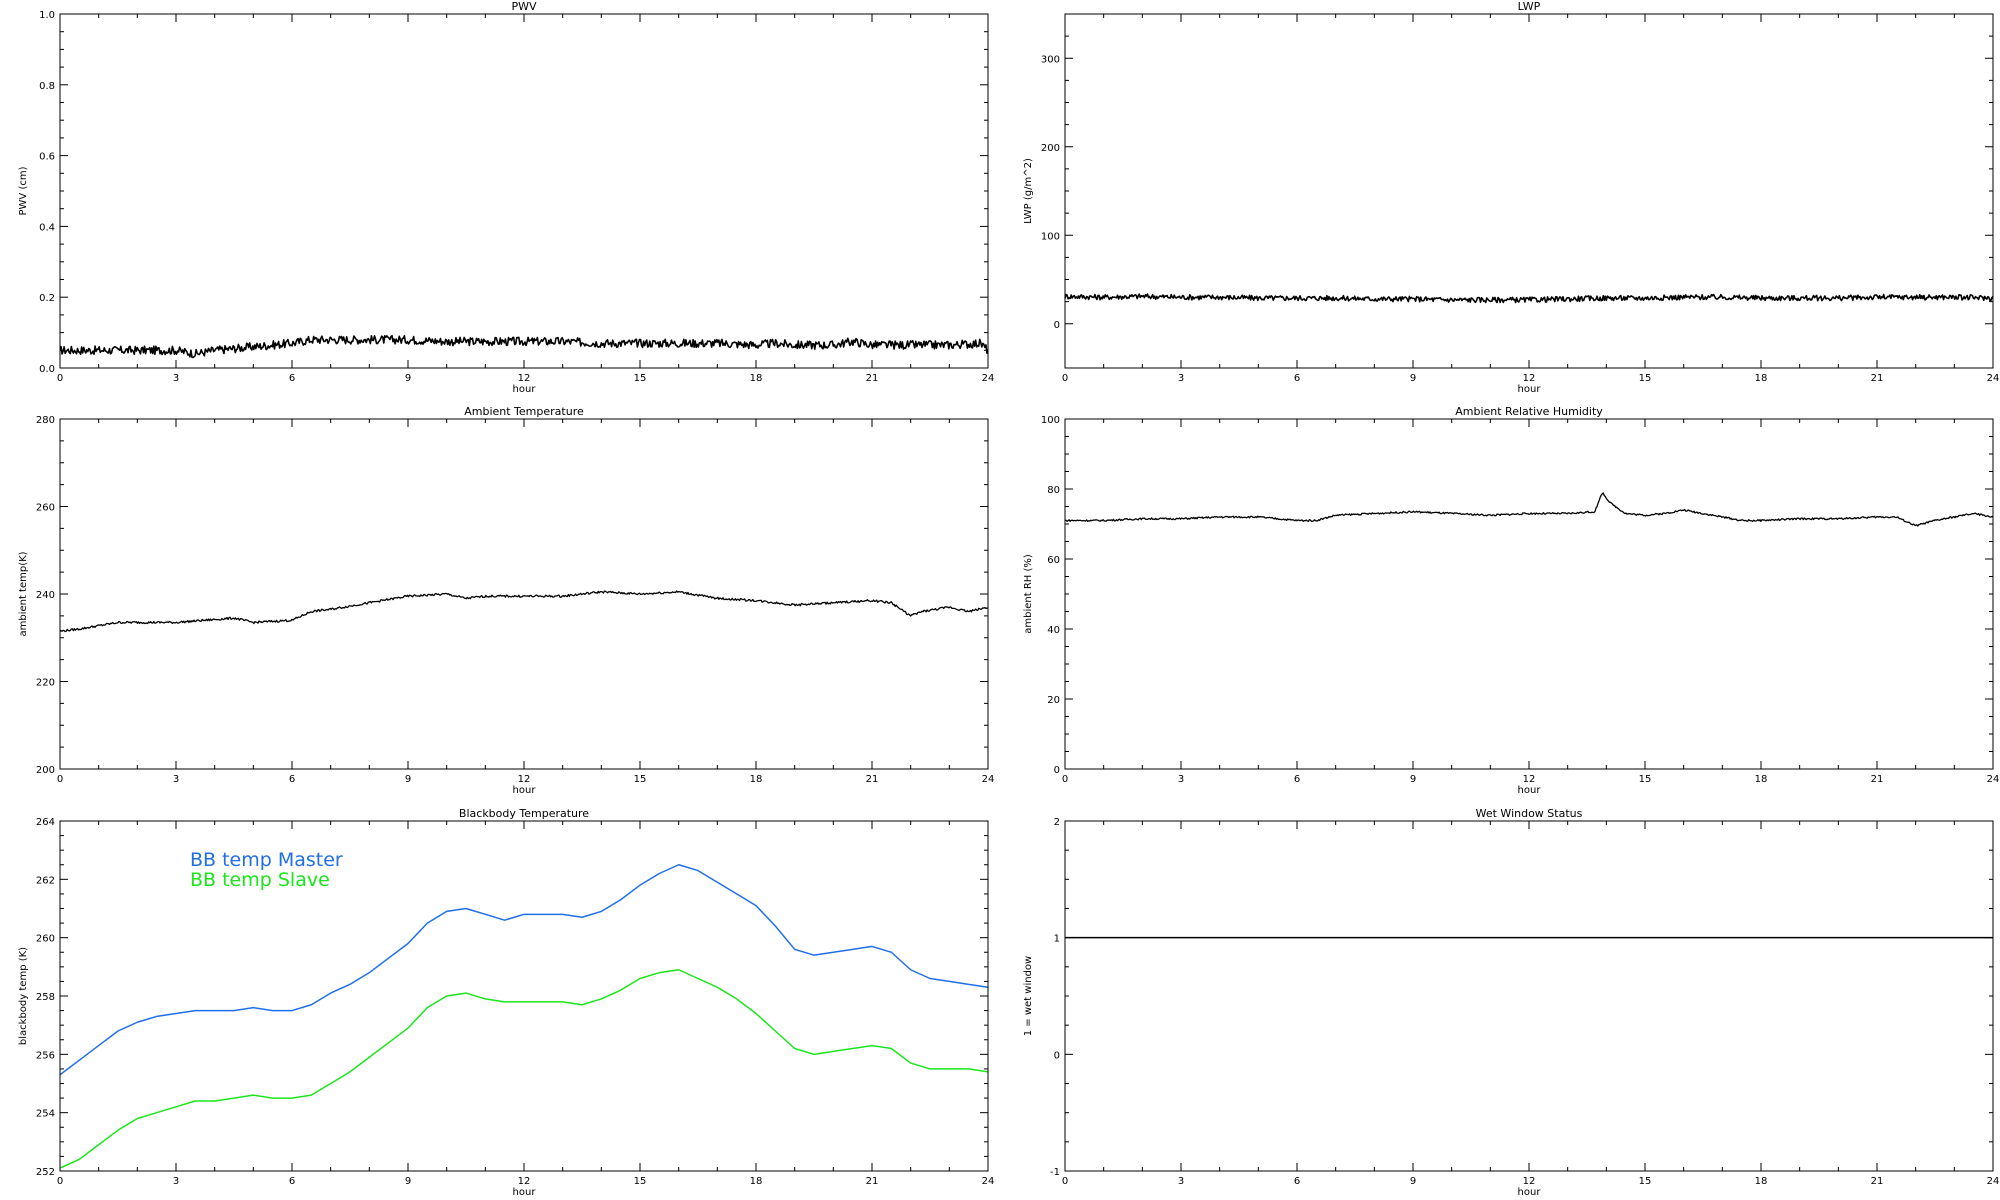 The image size is (2000, 1200). Describe the element at coordinates (1529, 813) in the screenshot. I see `chart-title: Wet Window Status` at that location.